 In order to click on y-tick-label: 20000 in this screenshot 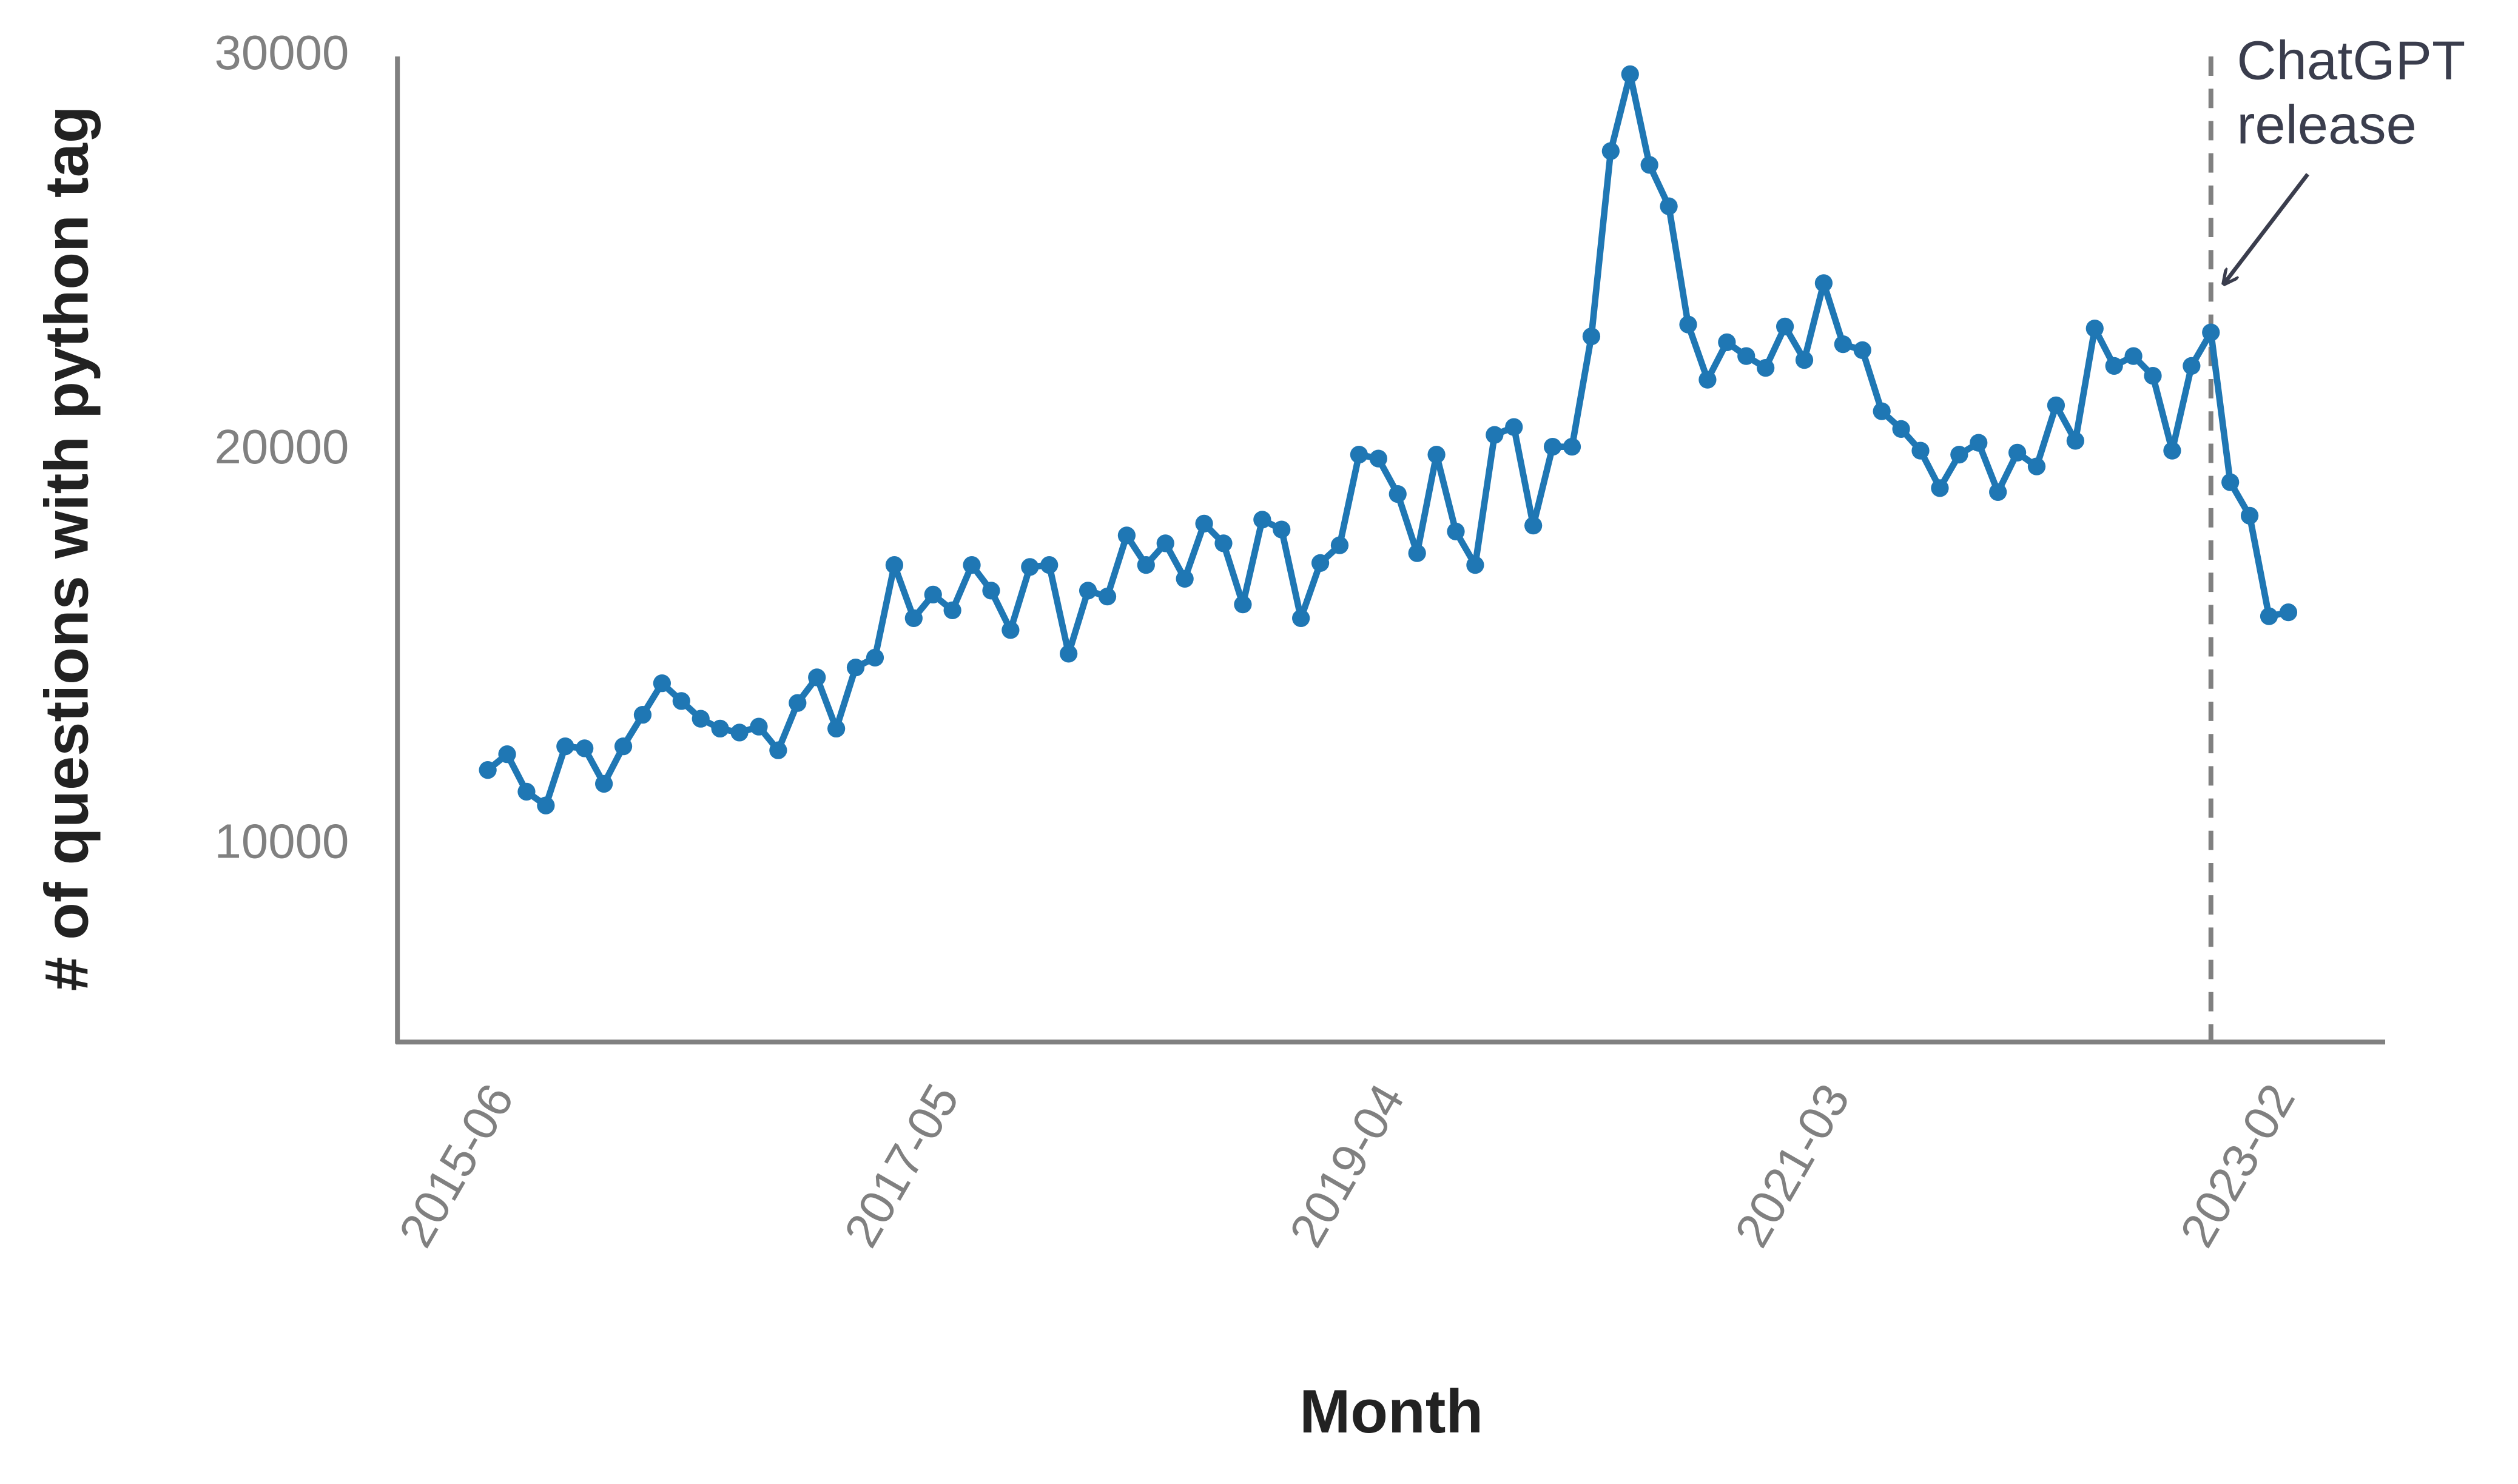, I will do `click(282, 447)`.